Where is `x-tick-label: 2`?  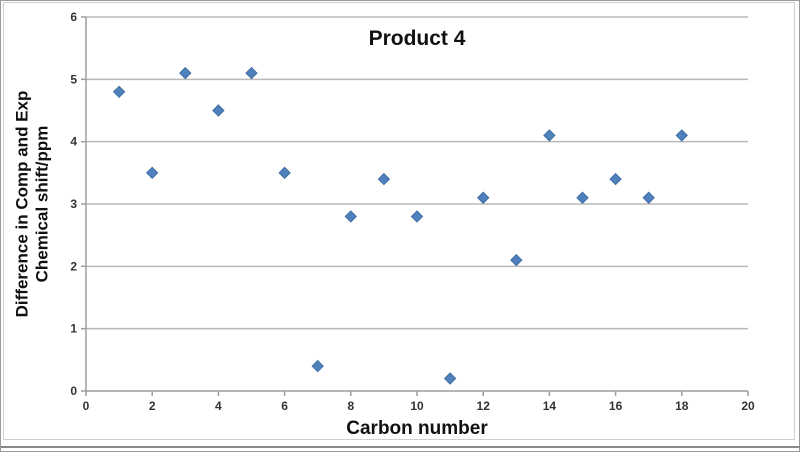
x-tick-label: 2 is located at coordinates (152, 406).